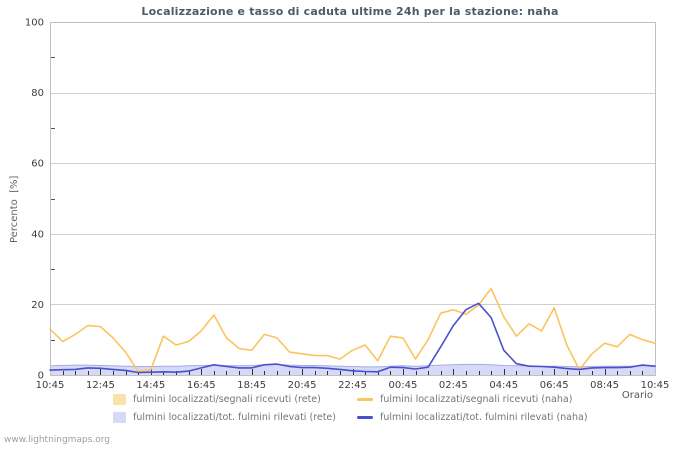 The height and width of the screenshot is (450, 700). Describe the element at coordinates (352, 338) in the screenshot. I see `line-tot-naha` at that location.